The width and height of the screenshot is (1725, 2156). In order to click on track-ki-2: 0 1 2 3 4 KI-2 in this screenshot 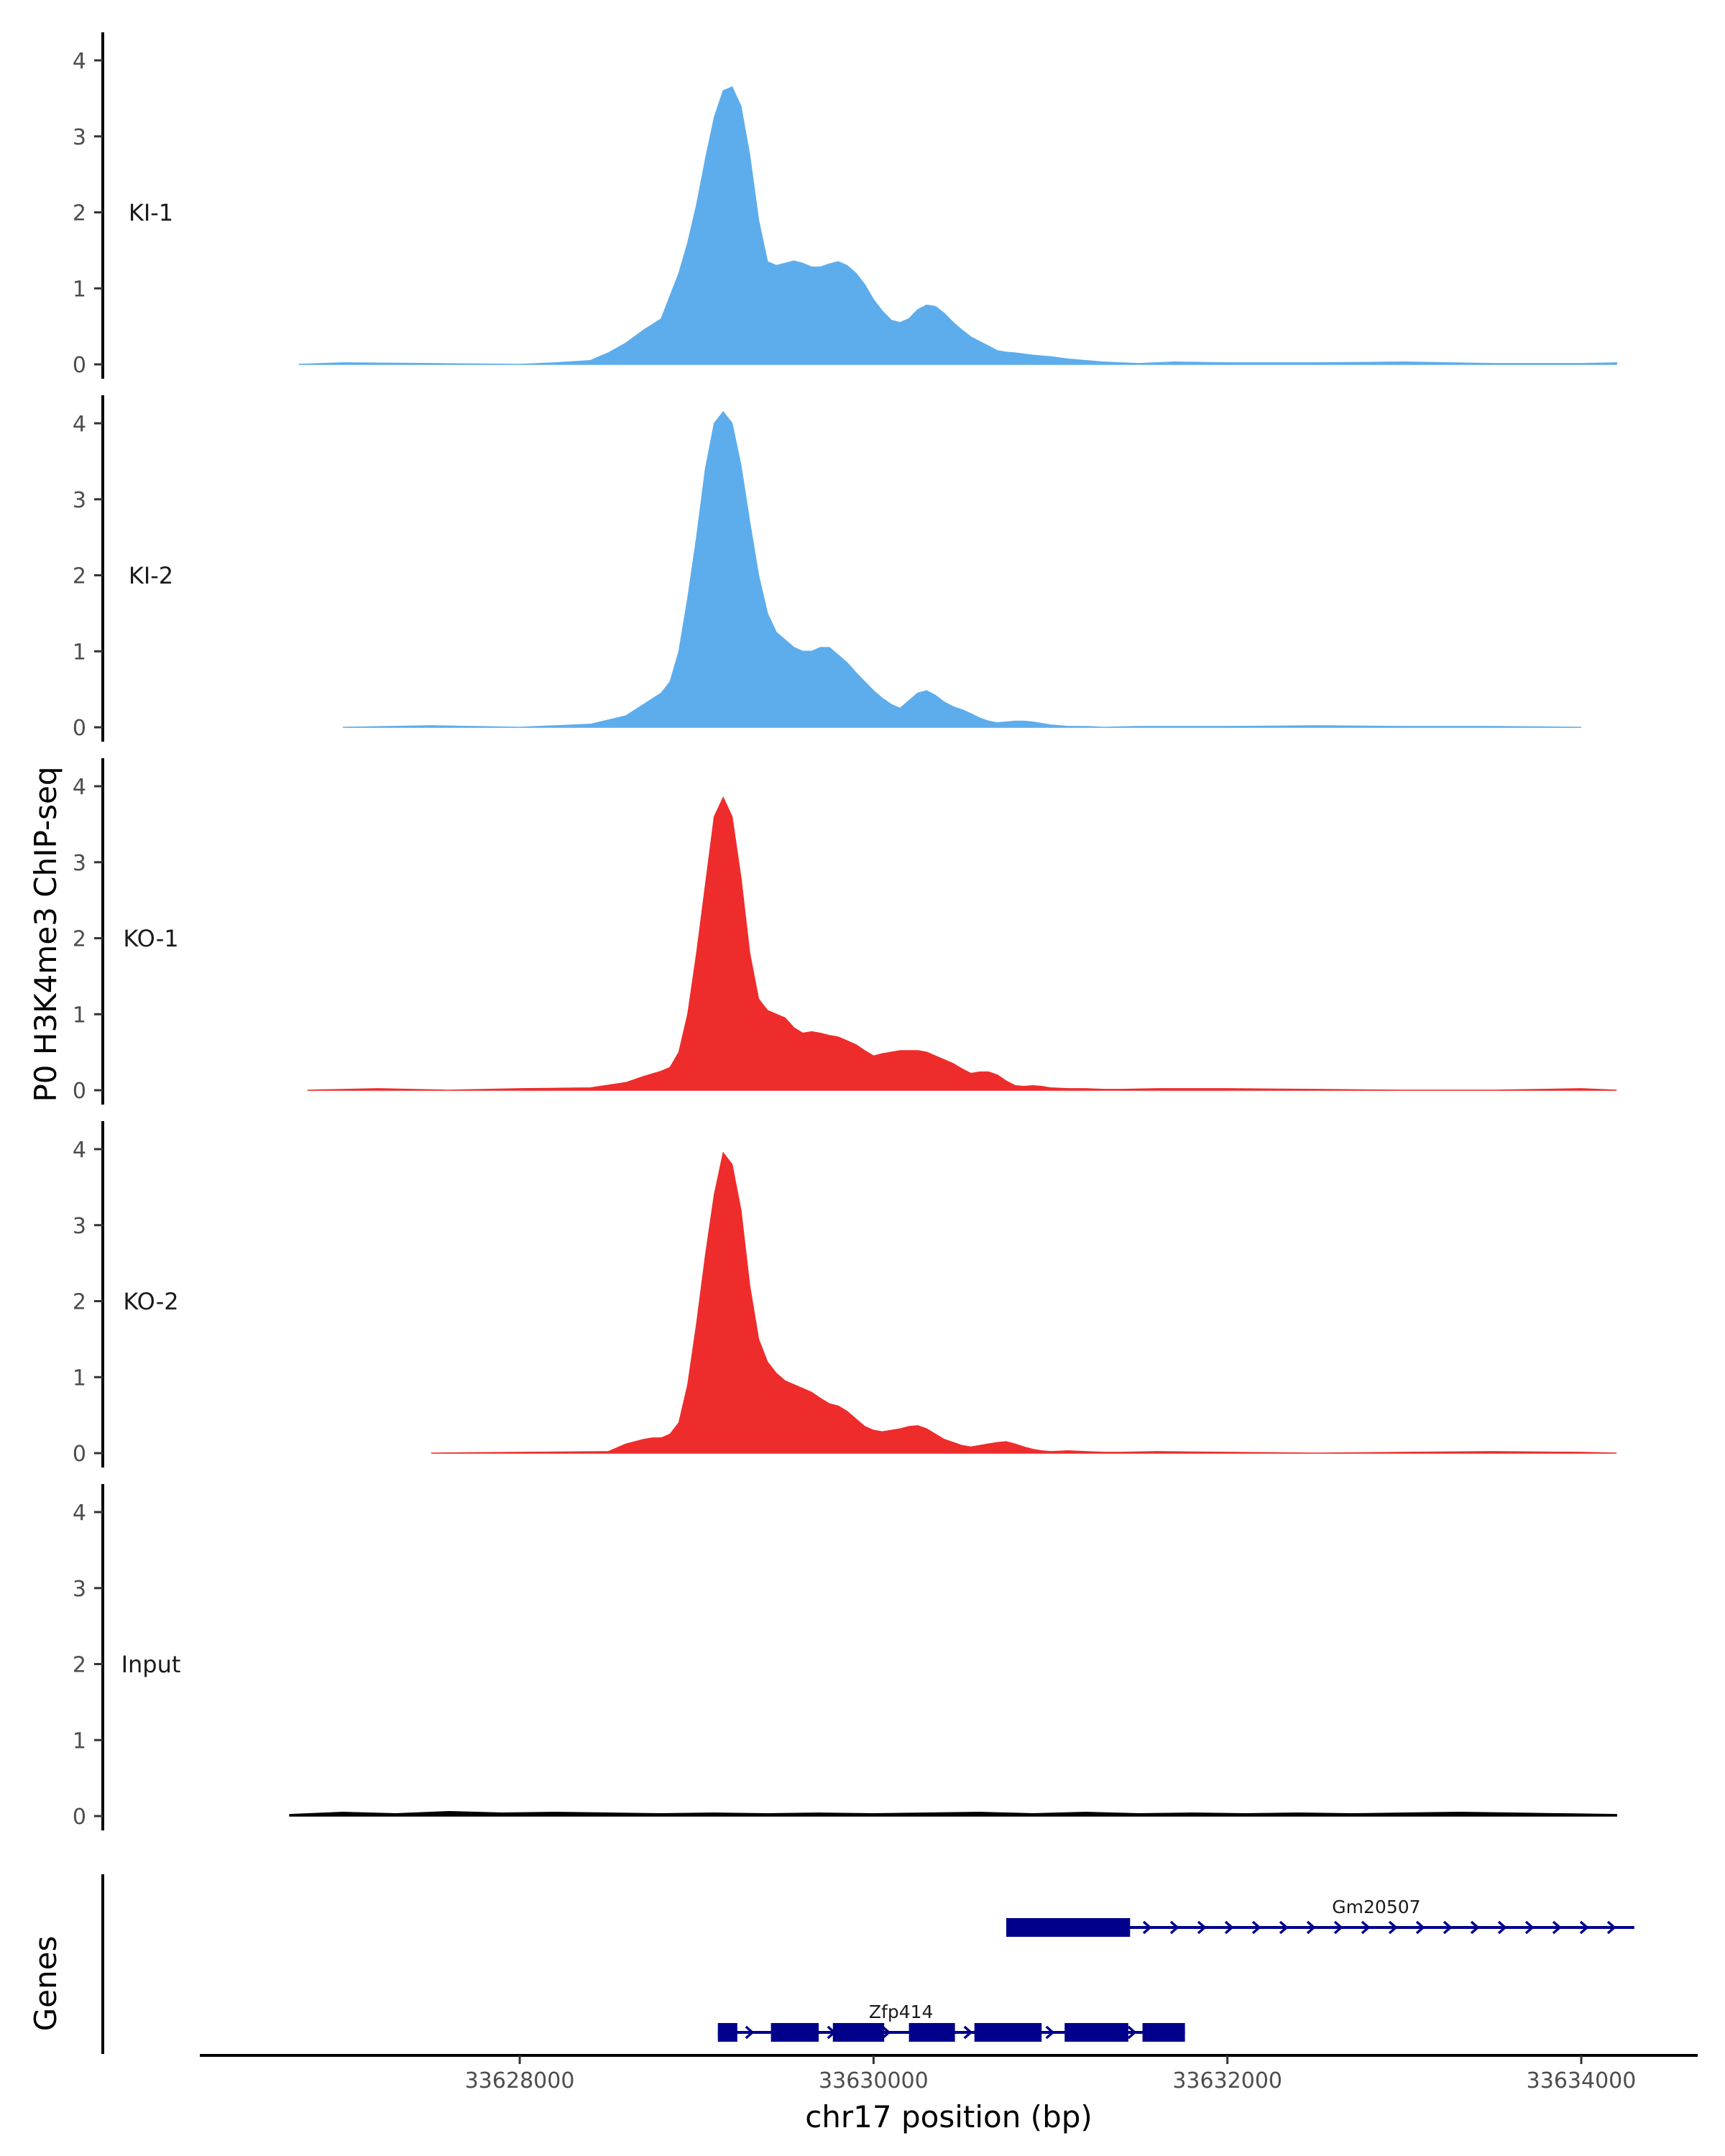, I will do `click(827, 568)`.